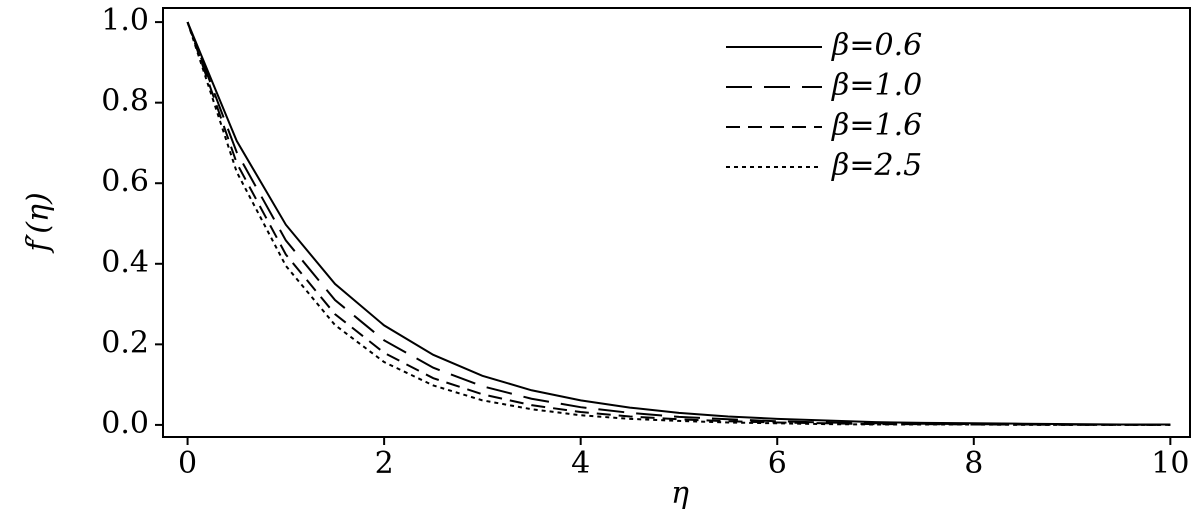  What do you see at coordinates (876, 45) in the screenshot?
I see `legend-label: β=0.6` at bounding box center [876, 45].